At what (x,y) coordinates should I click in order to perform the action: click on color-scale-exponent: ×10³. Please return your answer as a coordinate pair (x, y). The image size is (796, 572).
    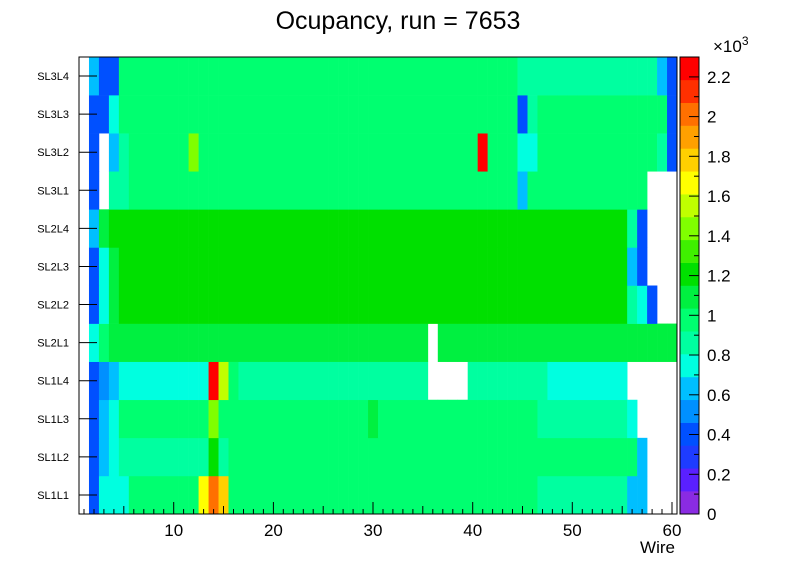
    Looking at the image, I should click on (731, 45).